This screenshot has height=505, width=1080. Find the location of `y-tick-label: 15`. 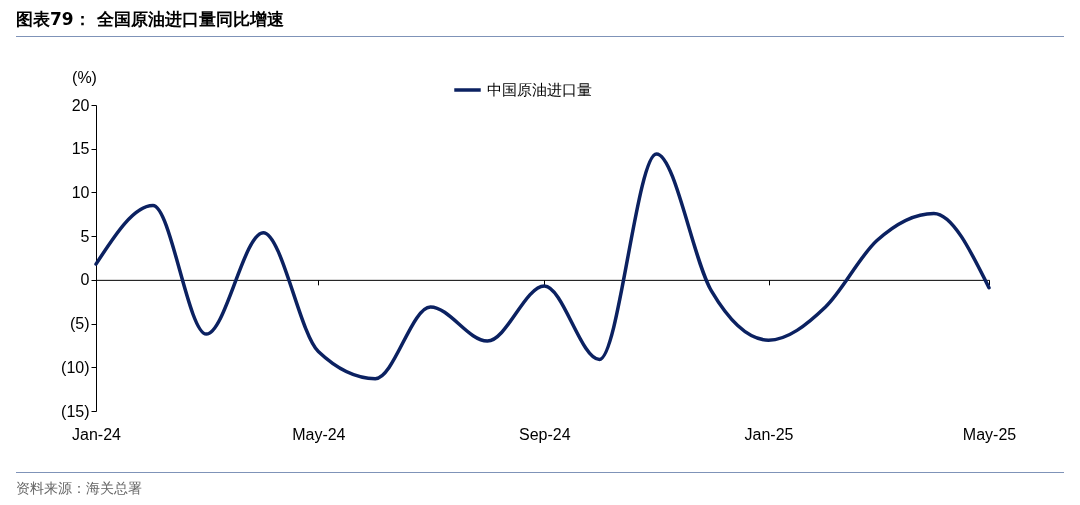

y-tick-label: 15 is located at coordinates (80, 149).